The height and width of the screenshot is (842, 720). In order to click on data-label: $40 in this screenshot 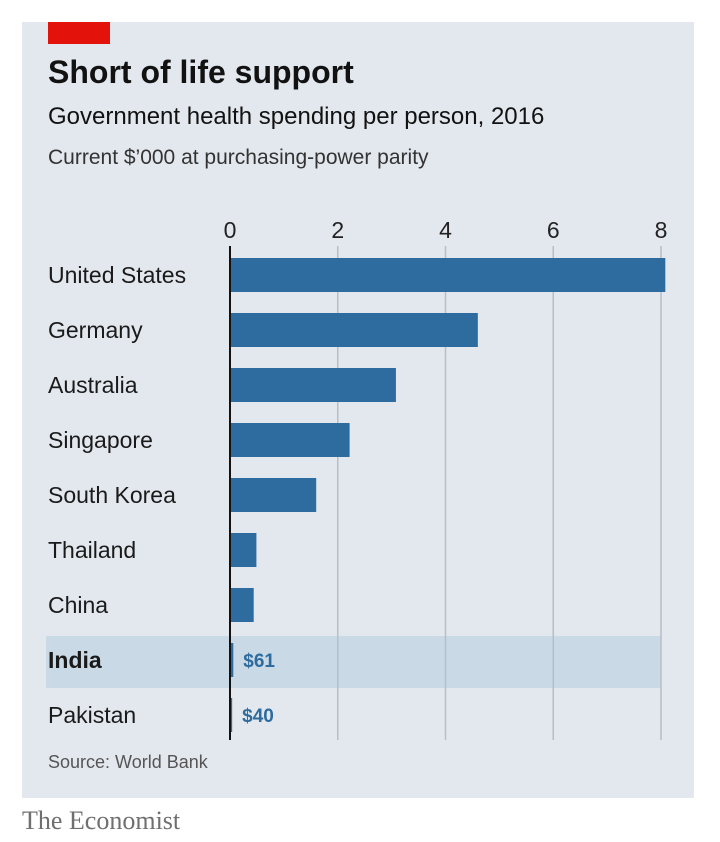, I will do `click(258, 716)`.